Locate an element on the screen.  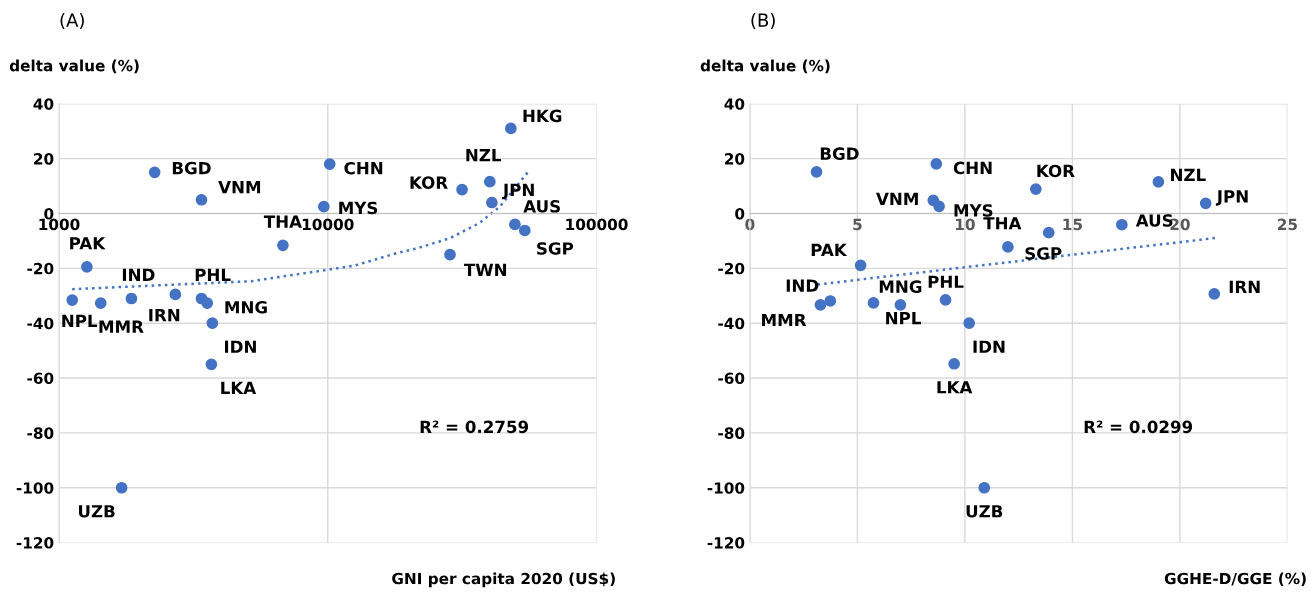
chart-title: (A) is located at coordinates (72, 21).